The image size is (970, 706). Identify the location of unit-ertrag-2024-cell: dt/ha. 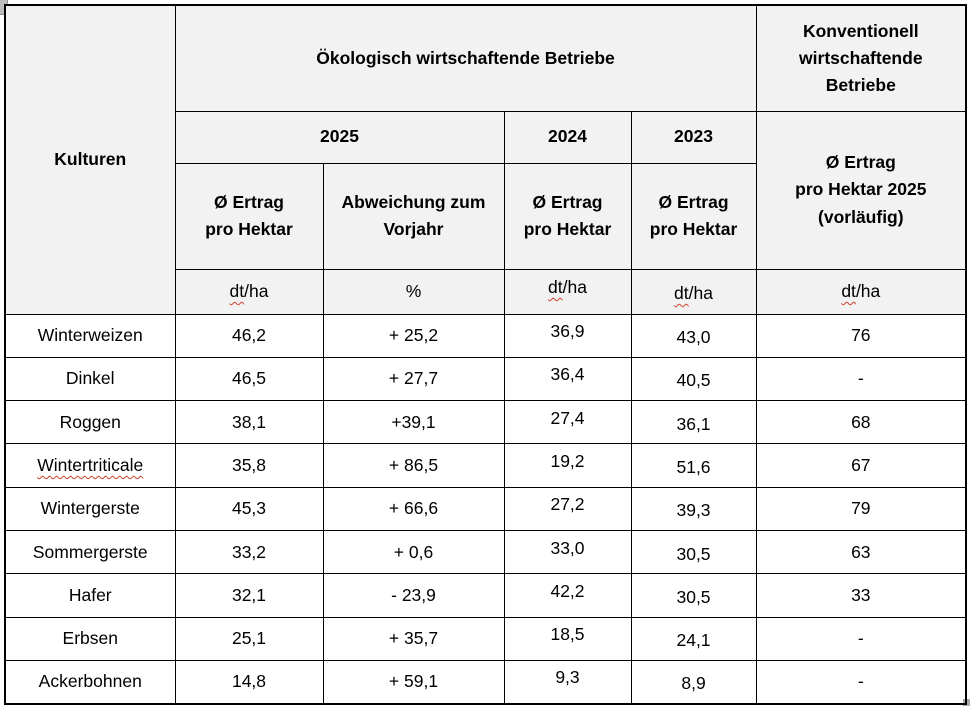
(567, 291).